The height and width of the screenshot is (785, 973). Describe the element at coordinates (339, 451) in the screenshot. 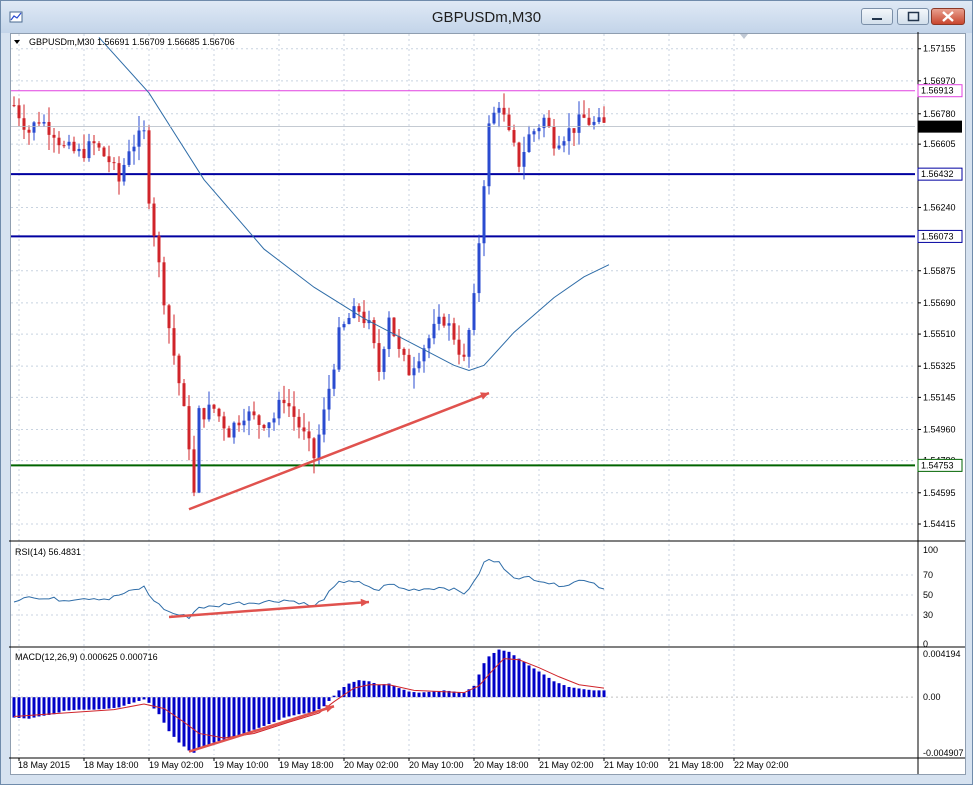

I see `price-trend-arrow` at that location.